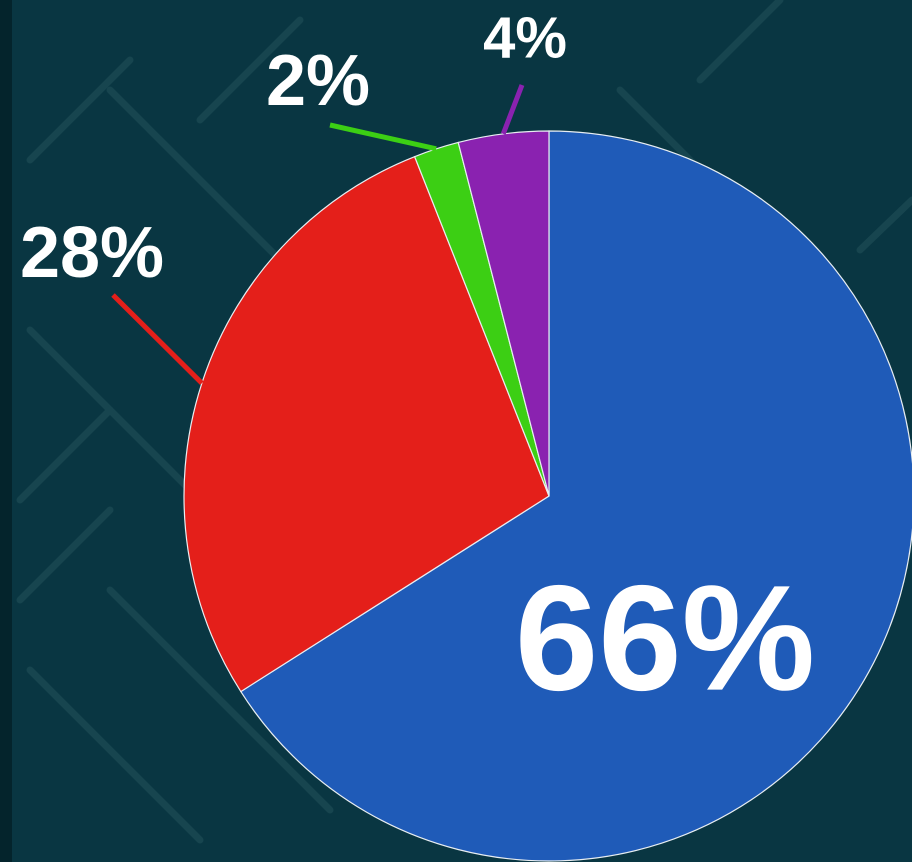  Describe the element at coordinates (318, 81) in the screenshot. I see `data-label: 2%` at that location.